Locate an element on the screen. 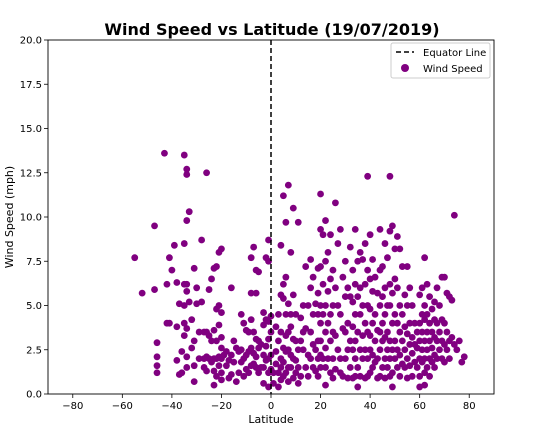  legend-wind-speed-marker is located at coordinates (405, 68).